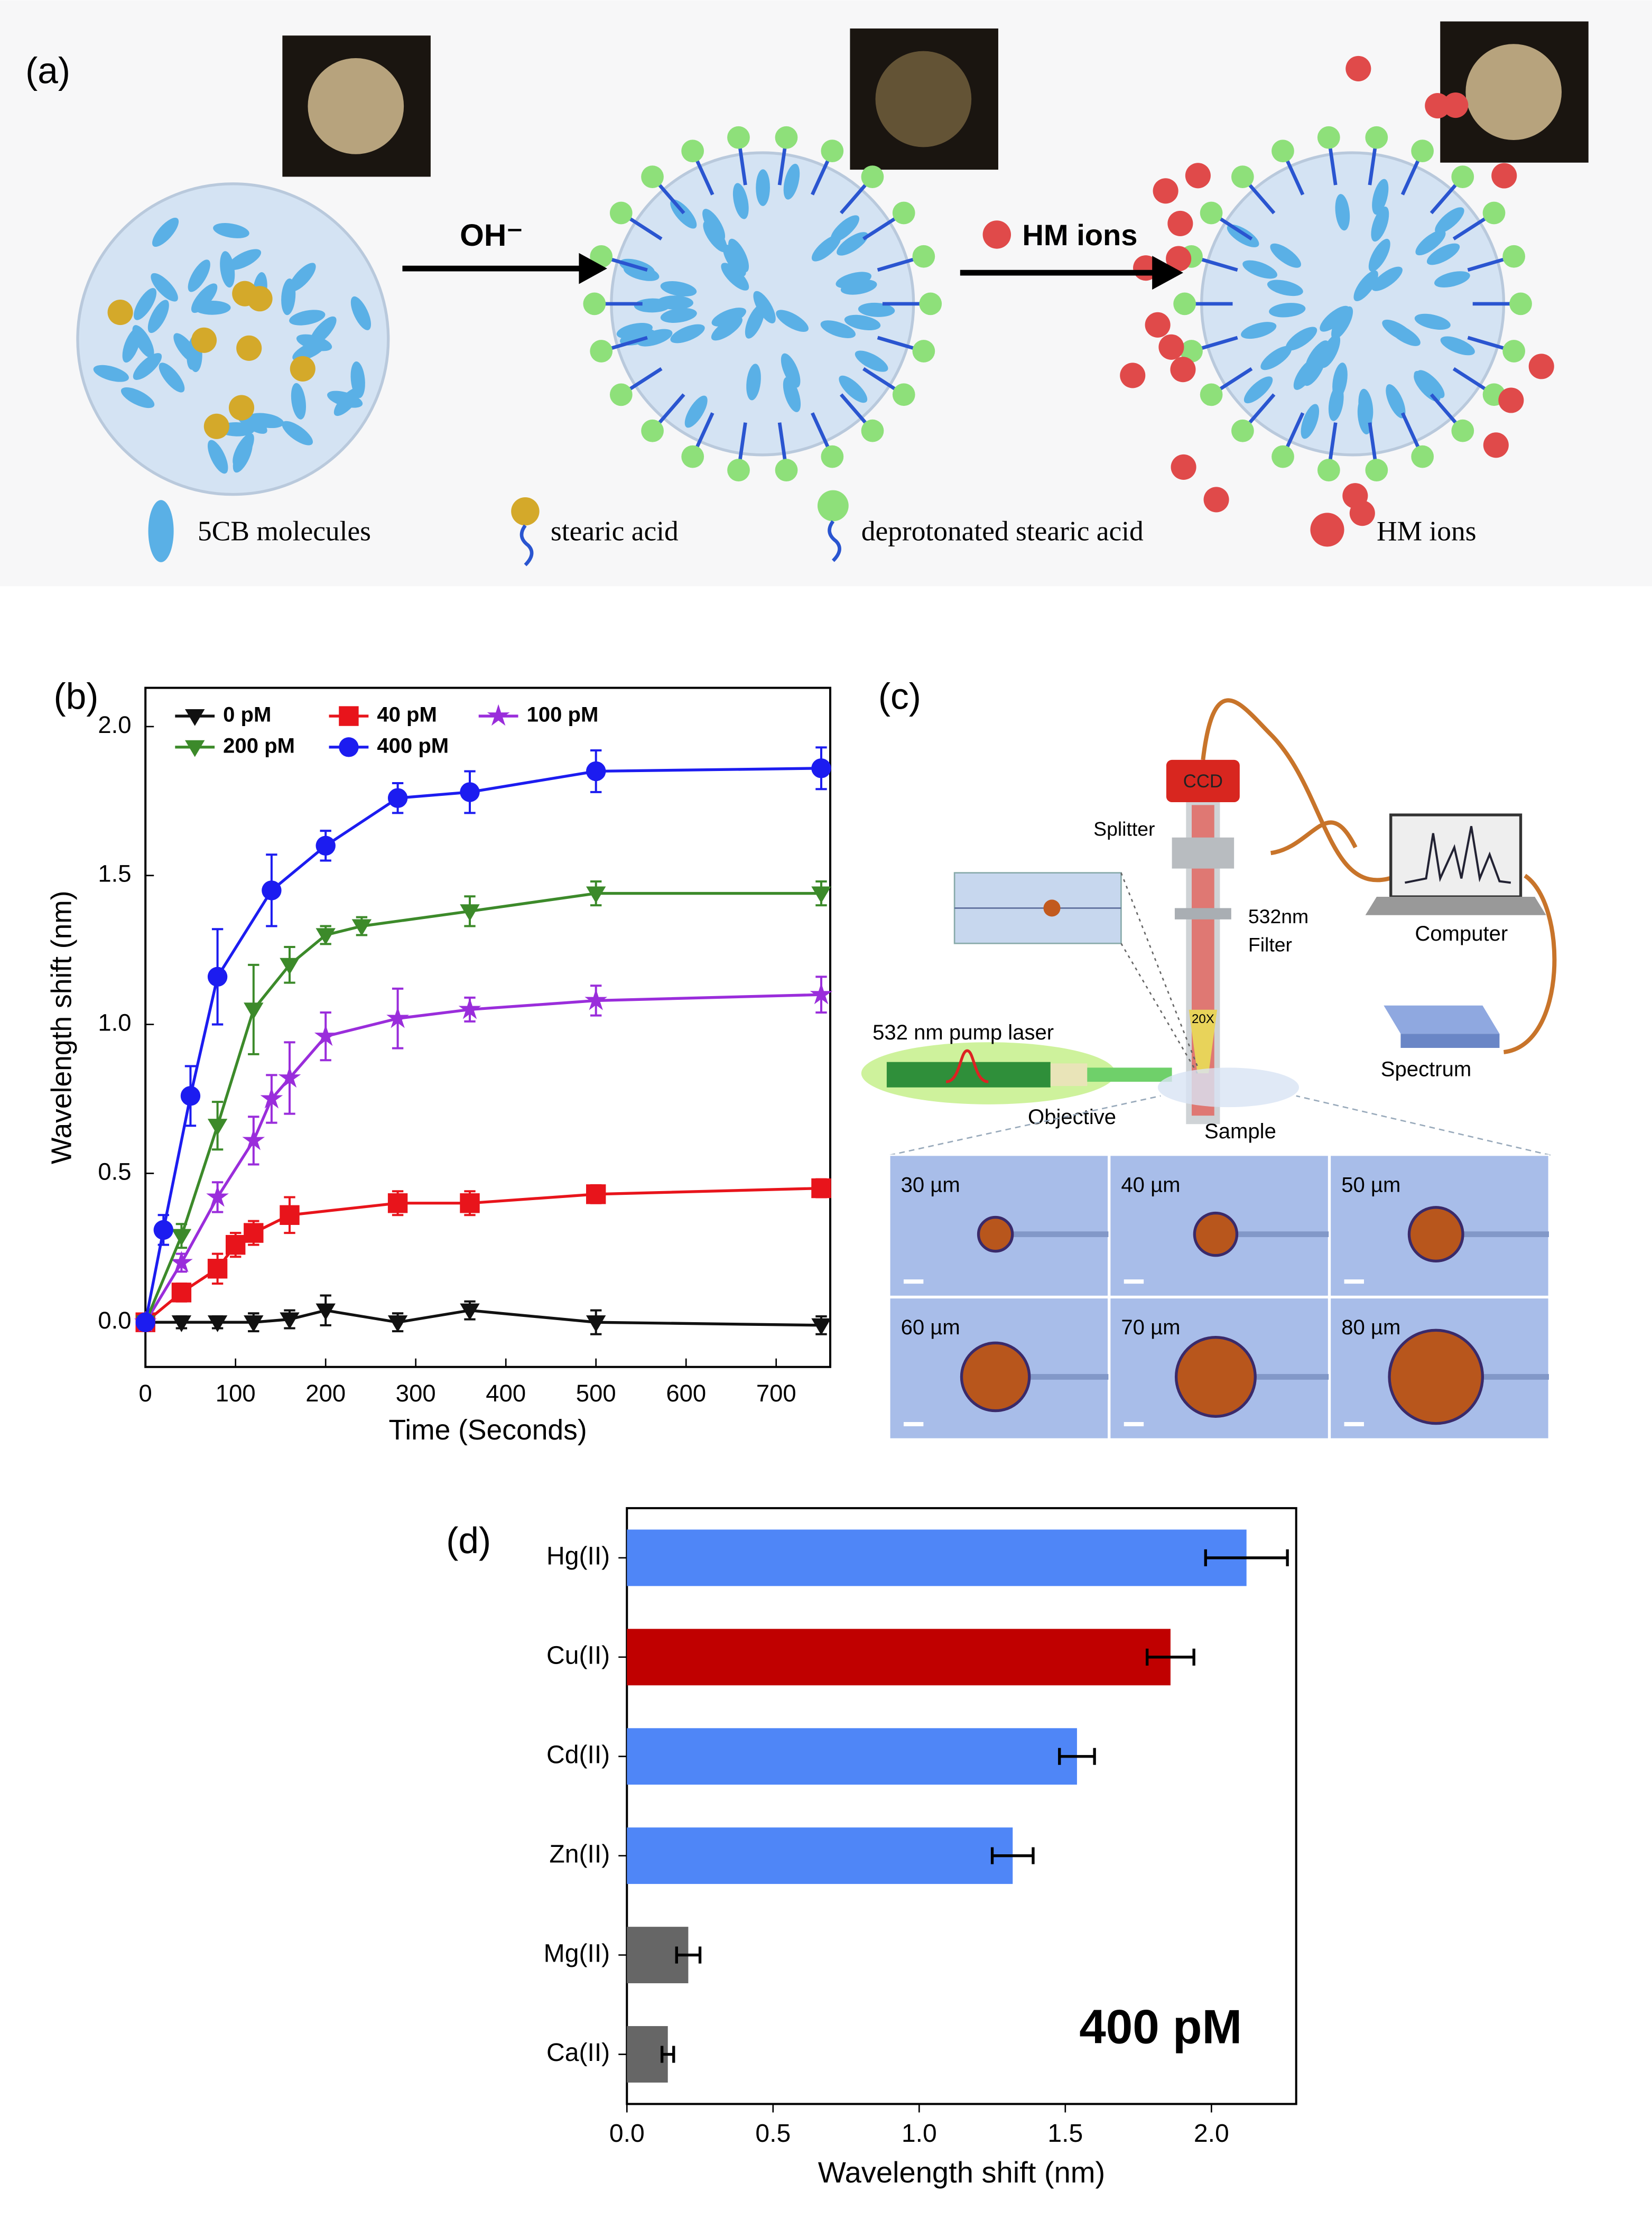 Image resolution: width=1652 pixels, height=2220 pixels. What do you see at coordinates (563, 715) in the screenshot?
I see `legend-label: 100 pM` at bounding box center [563, 715].